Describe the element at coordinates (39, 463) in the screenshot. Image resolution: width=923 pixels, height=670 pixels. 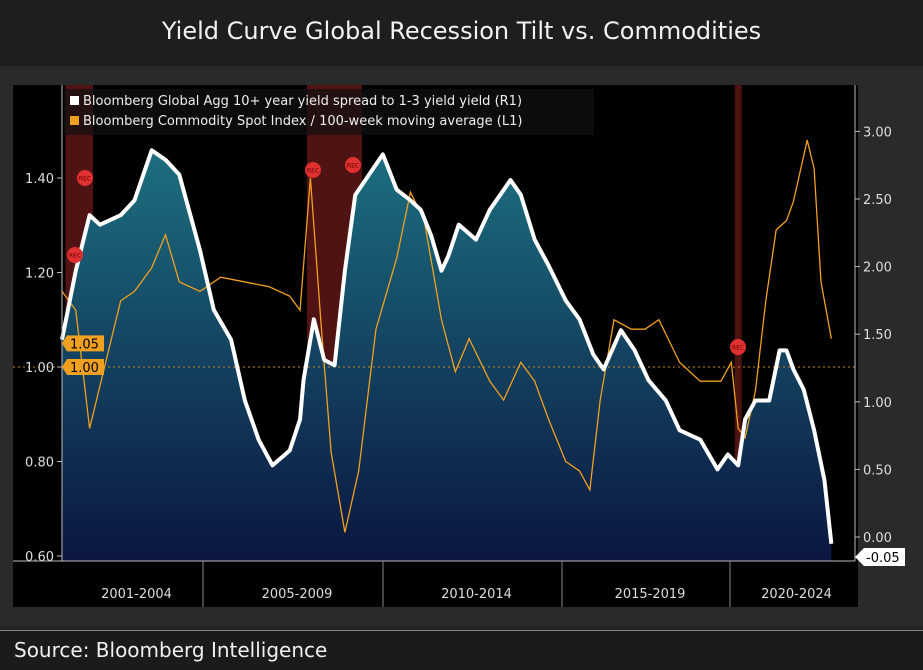
I see `left-tick-label: 0.80` at that location.